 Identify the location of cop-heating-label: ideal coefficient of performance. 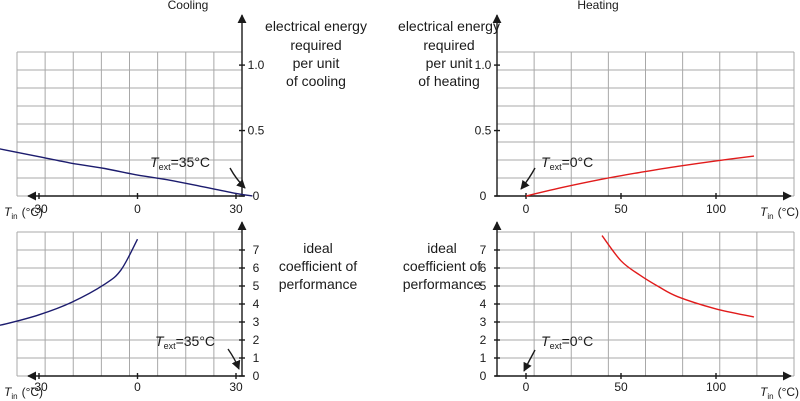
(442, 266).